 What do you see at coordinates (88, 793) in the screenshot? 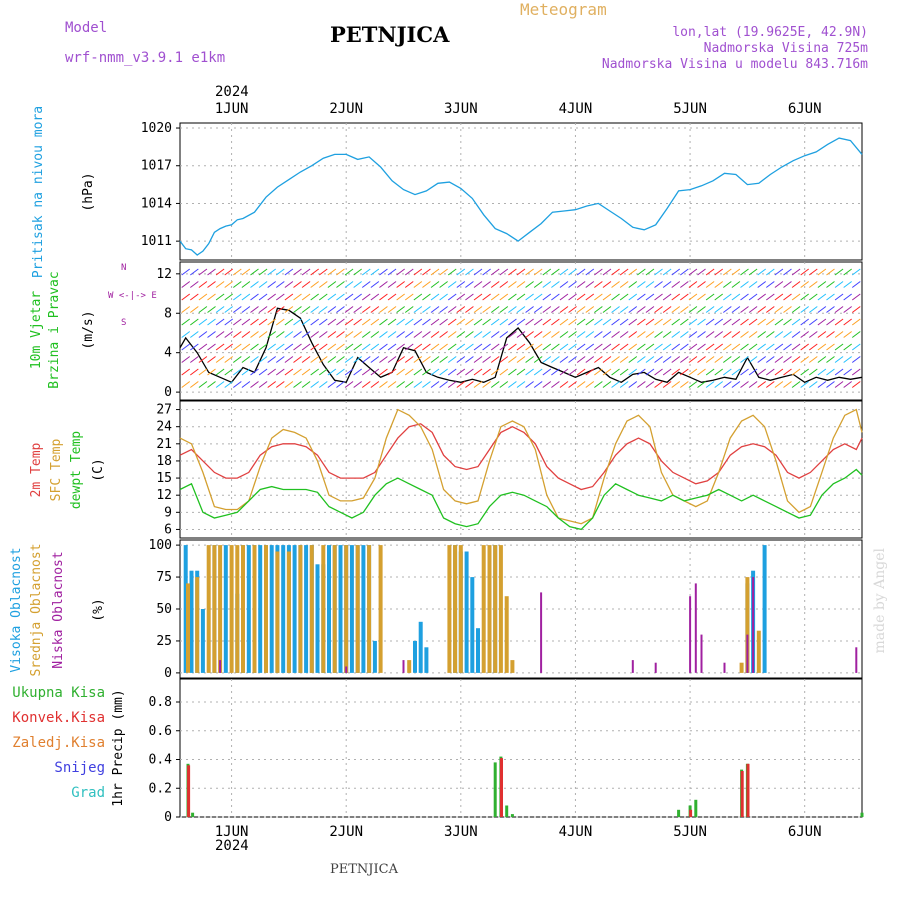
I see `precip-legend-4: Grad` at bounding box center [88, 793].